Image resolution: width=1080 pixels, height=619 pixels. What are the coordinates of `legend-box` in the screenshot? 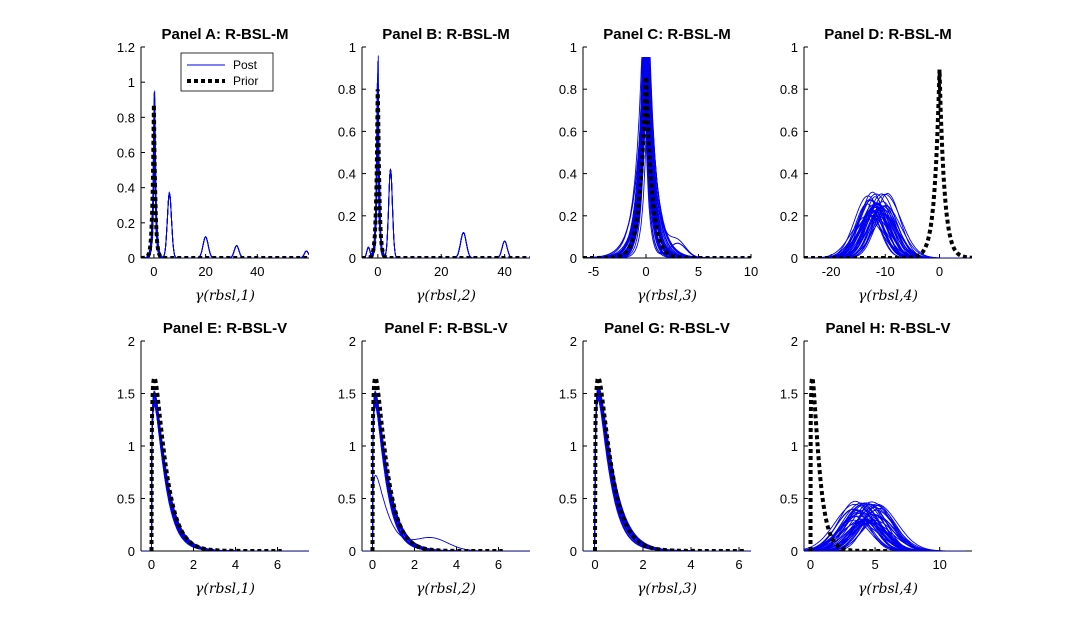 It's located at (227, 72).